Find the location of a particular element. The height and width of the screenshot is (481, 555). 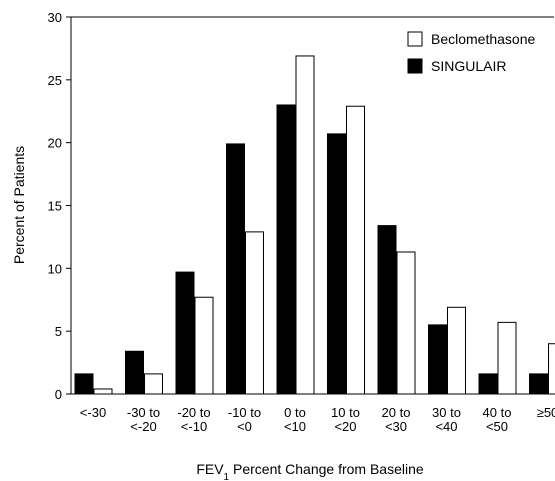

x-category-label: 30 to <40 is located at coordinates (446, 419).